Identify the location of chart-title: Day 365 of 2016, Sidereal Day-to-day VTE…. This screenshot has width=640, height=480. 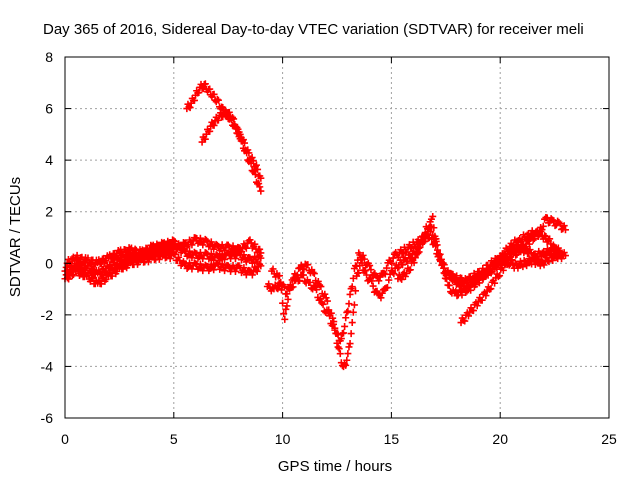
(313, 29).